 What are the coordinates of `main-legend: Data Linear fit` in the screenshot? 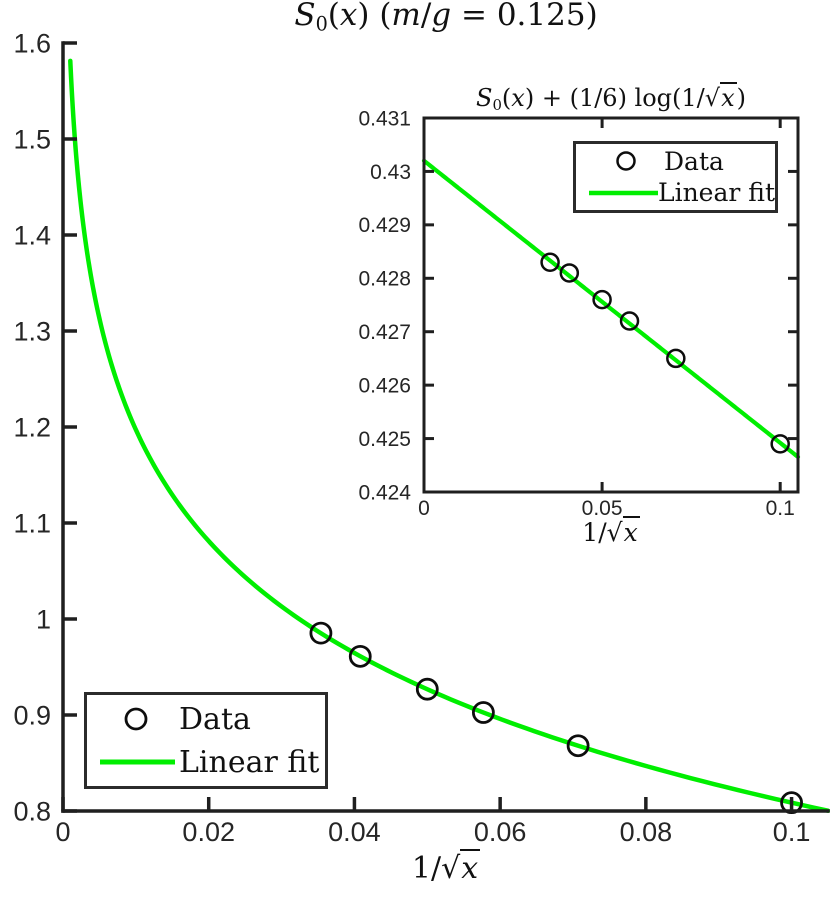 It's located at (206, 740).